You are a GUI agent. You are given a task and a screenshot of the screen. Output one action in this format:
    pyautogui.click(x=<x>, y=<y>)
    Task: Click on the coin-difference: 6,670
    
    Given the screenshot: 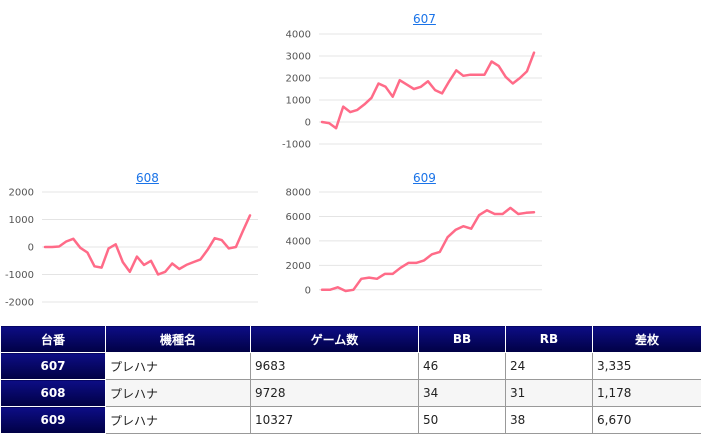 What is the action you would take?
    pyautogui.click(x=646, y=420)
    